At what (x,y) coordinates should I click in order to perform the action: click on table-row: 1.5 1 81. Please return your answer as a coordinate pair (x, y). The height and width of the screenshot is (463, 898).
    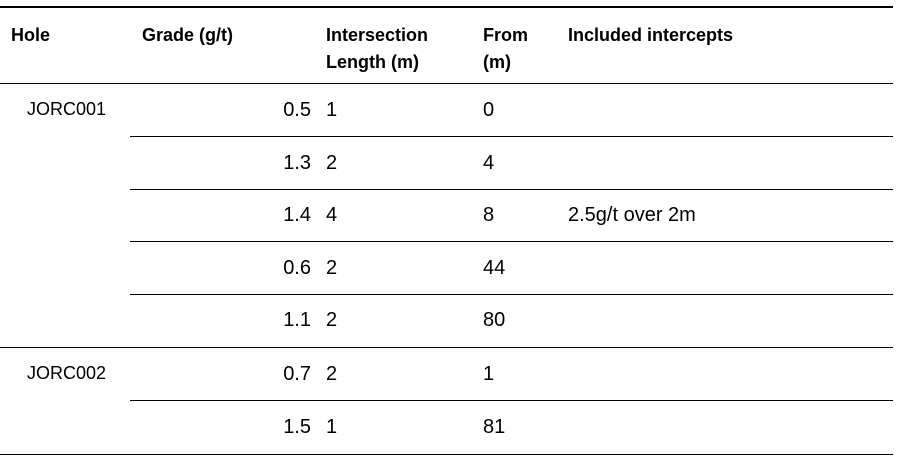
    Looking at the image, I should click on (511, 427).